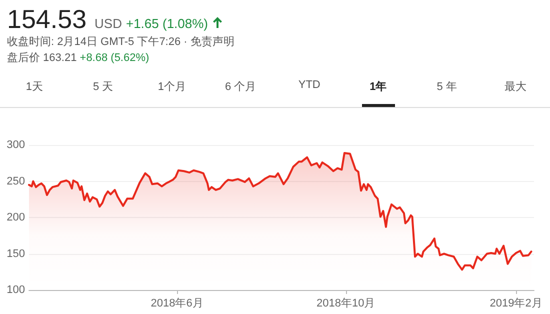 This screenshot has height=314, width=550. I want to click on text: 1个月, so click(171, 87).